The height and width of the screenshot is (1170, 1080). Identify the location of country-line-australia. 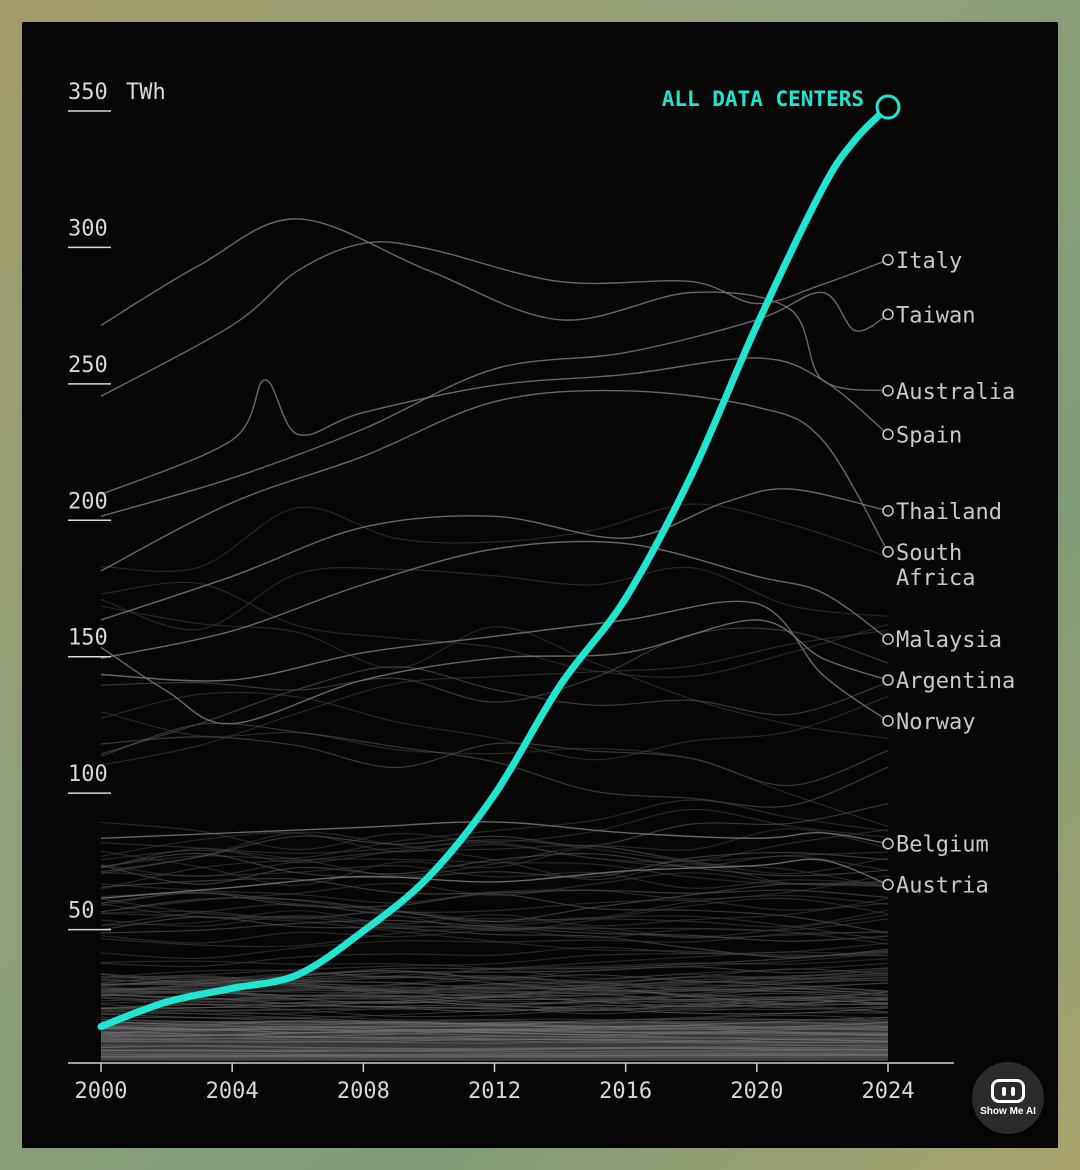
(494, 305).